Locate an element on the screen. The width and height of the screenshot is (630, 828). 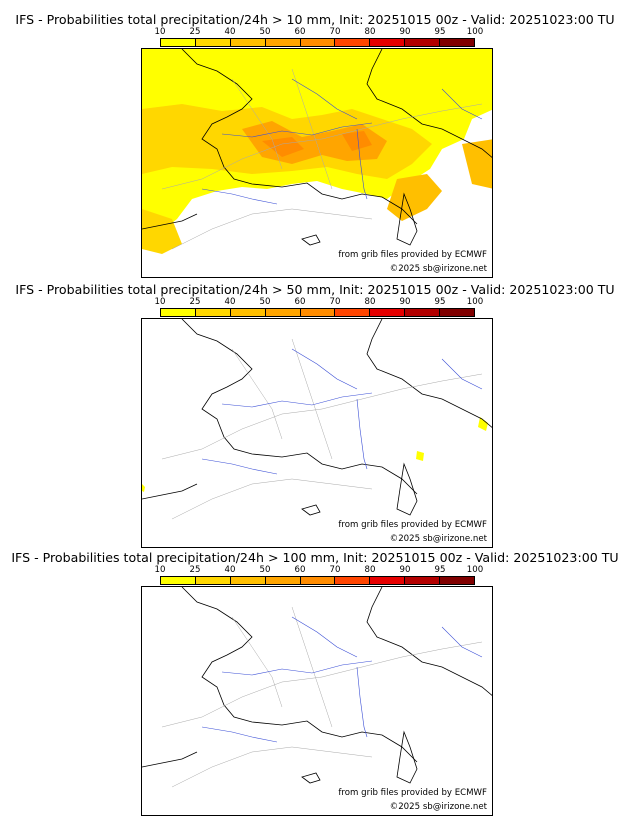
prob-area-darkorange is located at coordinates (317, 144).